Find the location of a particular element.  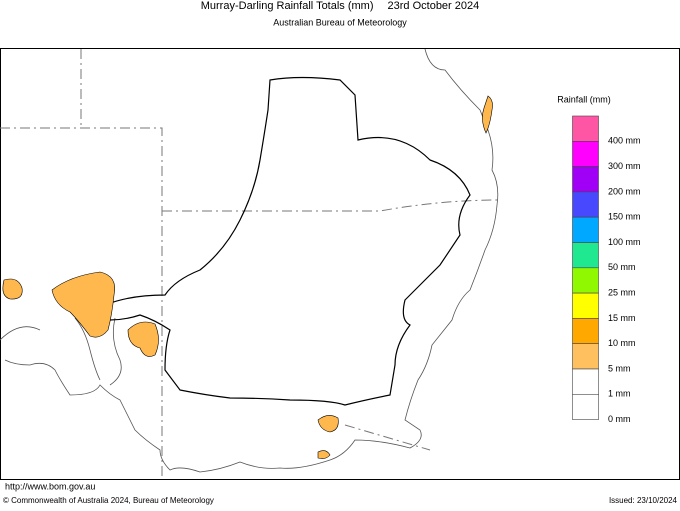

legend-label: 200 mm is located at coordinates (624, 191).